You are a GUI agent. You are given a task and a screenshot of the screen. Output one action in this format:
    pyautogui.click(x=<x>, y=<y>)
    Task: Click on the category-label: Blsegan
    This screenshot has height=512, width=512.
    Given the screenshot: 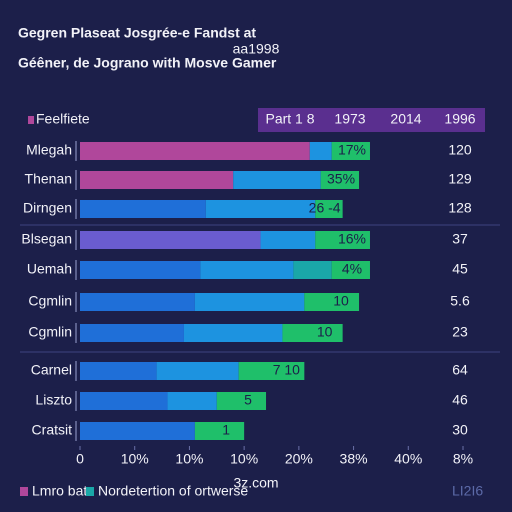 What is the action you would take?
    pyautogui.click(x=46, y=239)
    